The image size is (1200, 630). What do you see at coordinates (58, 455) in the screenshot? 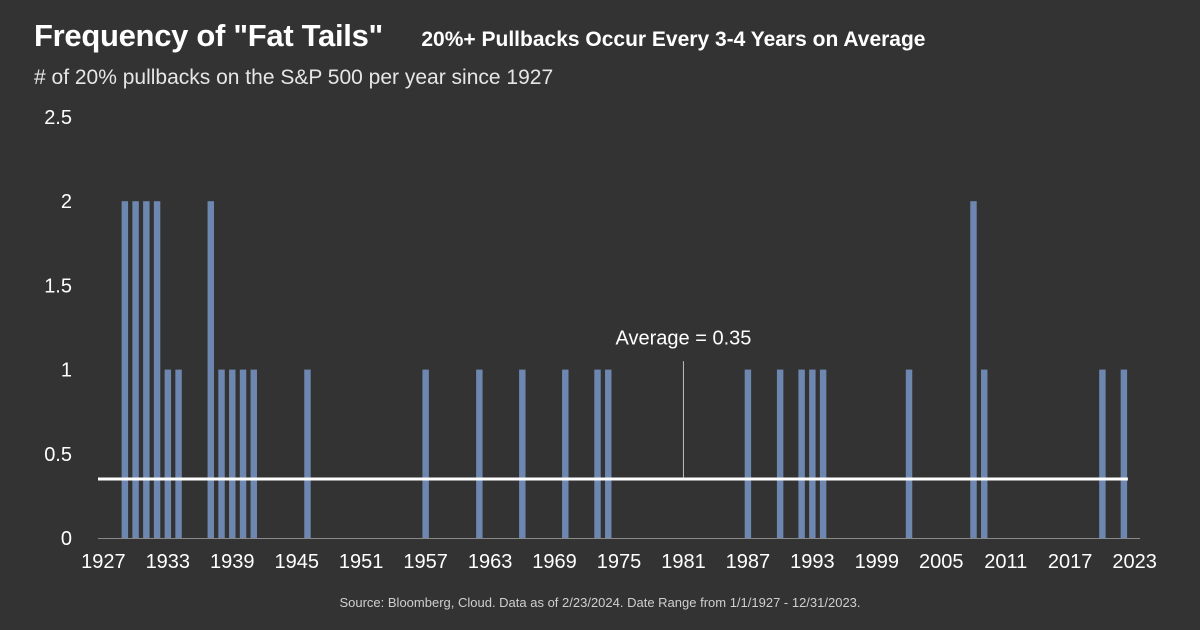
I see `y-tick-label: 0.5` at bounding box center [58, 455].